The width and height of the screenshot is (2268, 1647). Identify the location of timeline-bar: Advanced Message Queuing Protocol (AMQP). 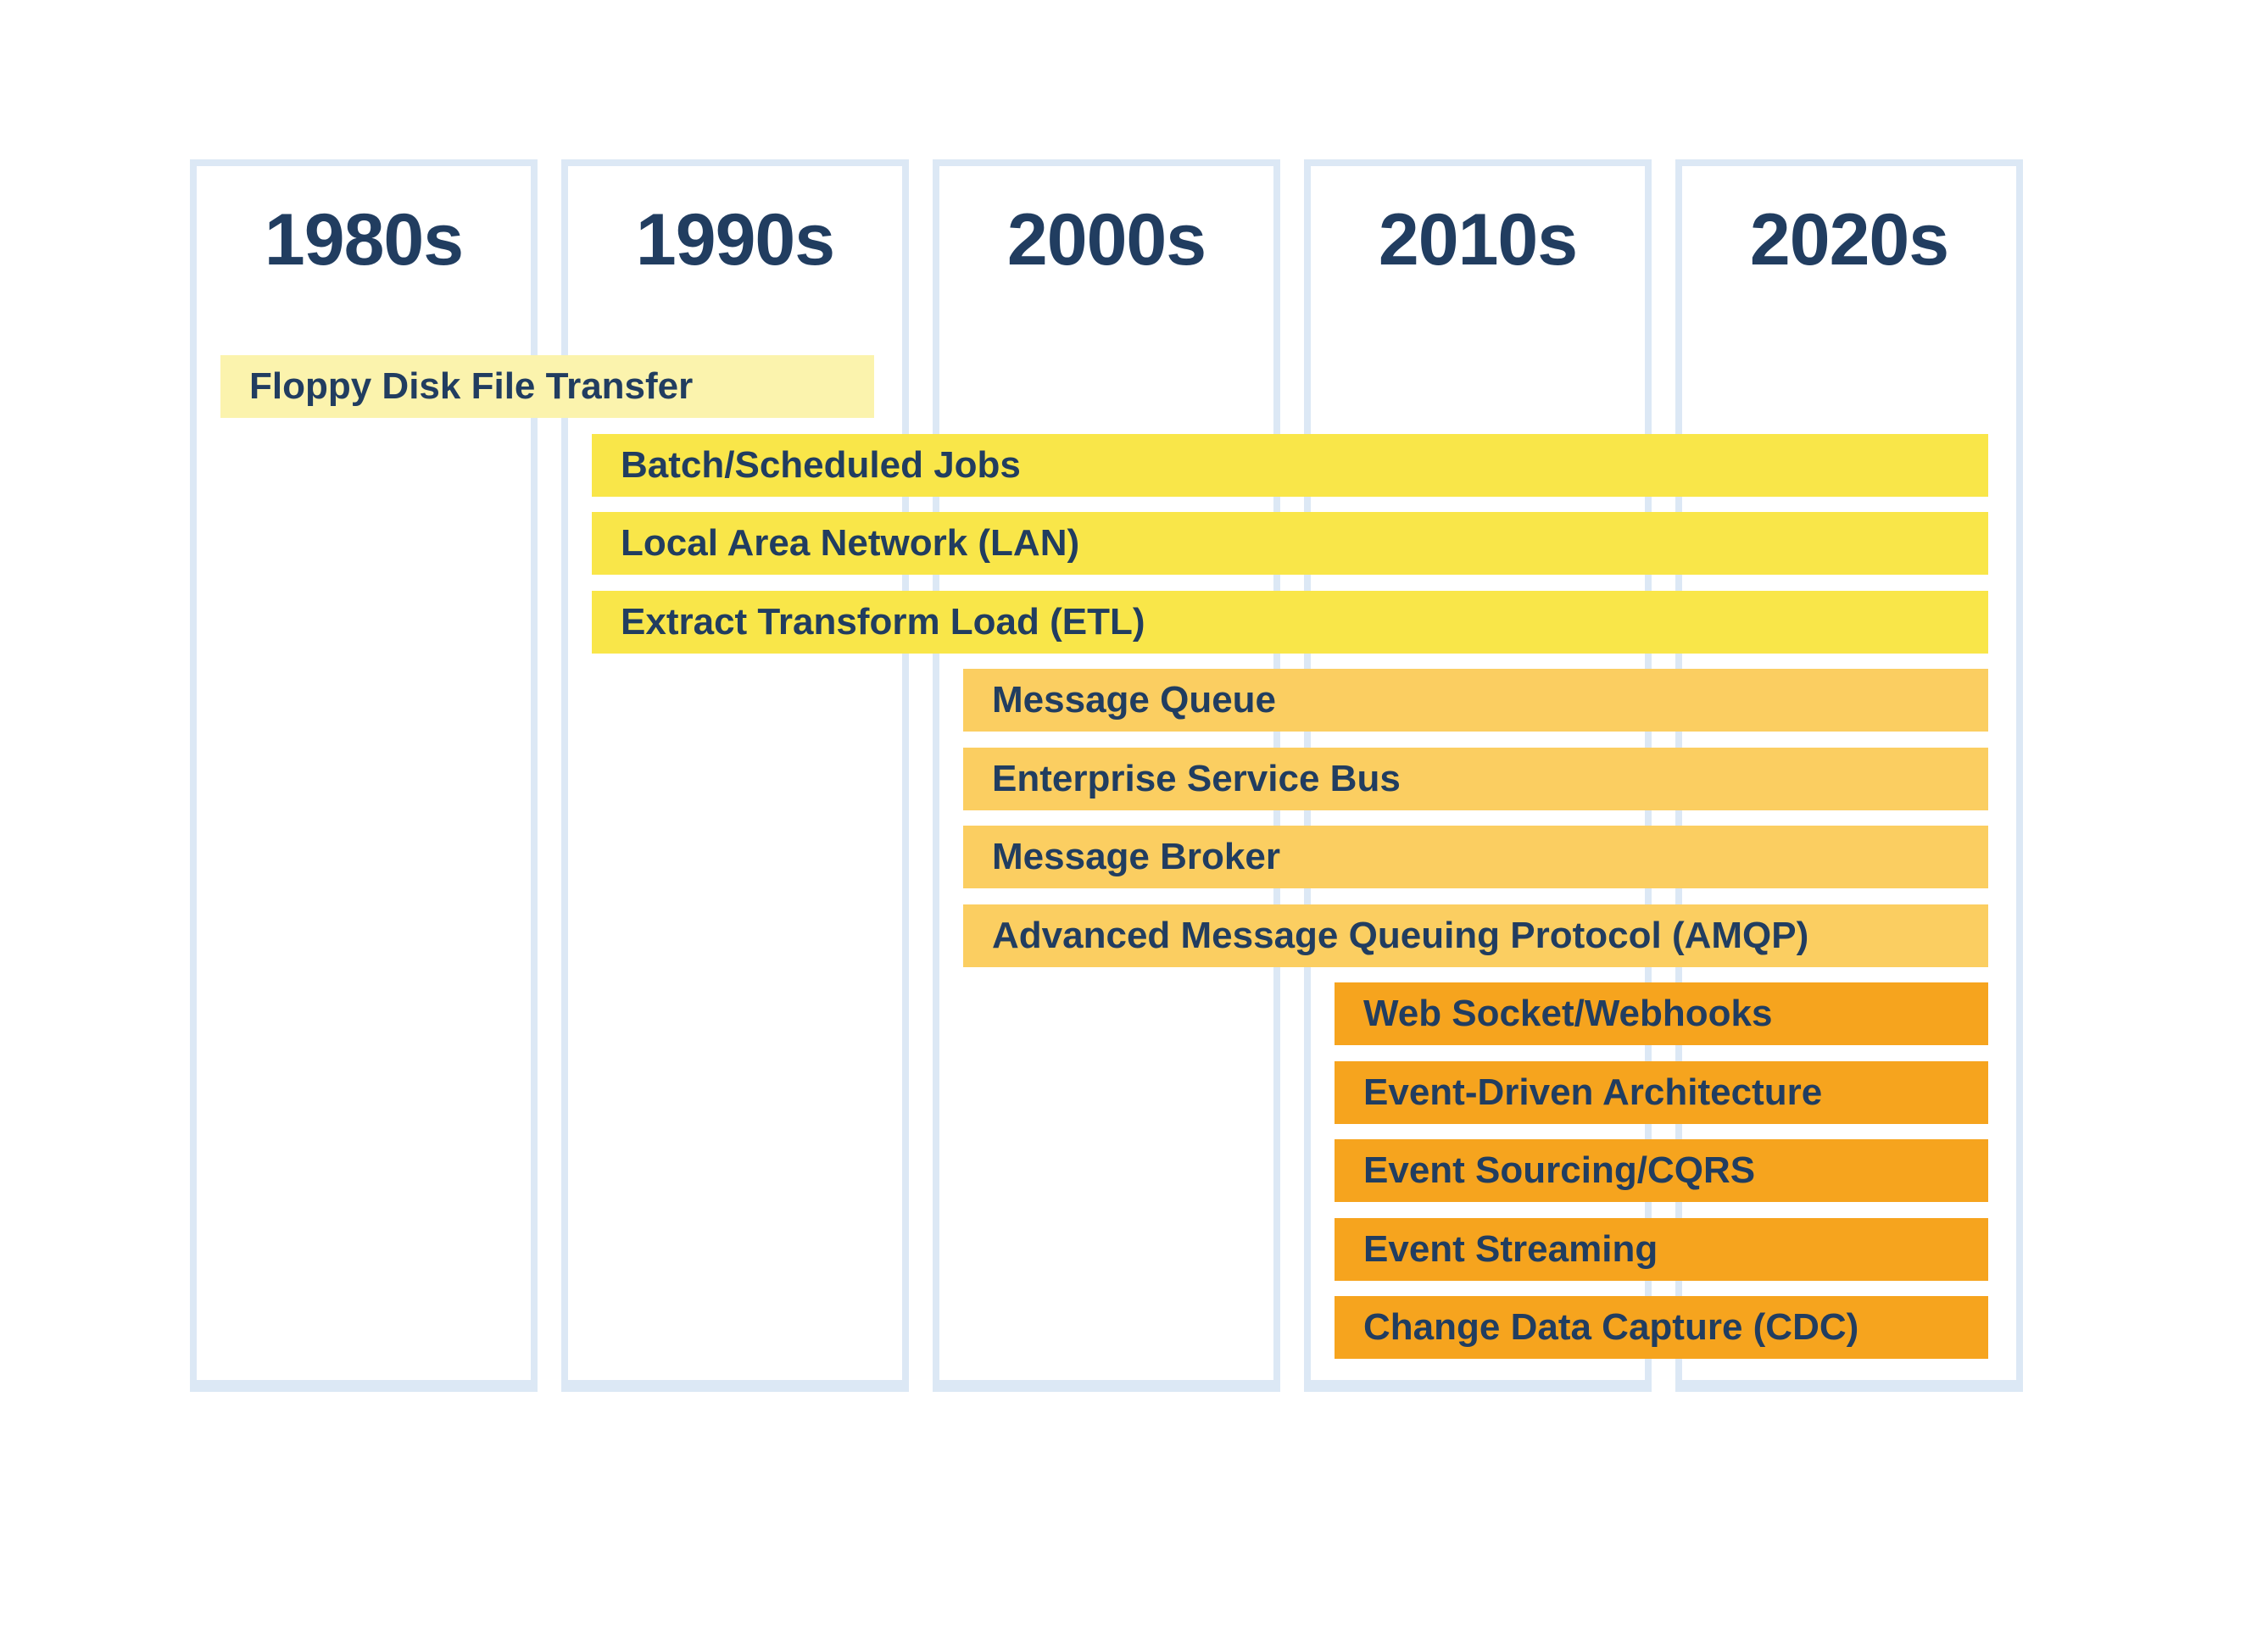
(1475, 935).